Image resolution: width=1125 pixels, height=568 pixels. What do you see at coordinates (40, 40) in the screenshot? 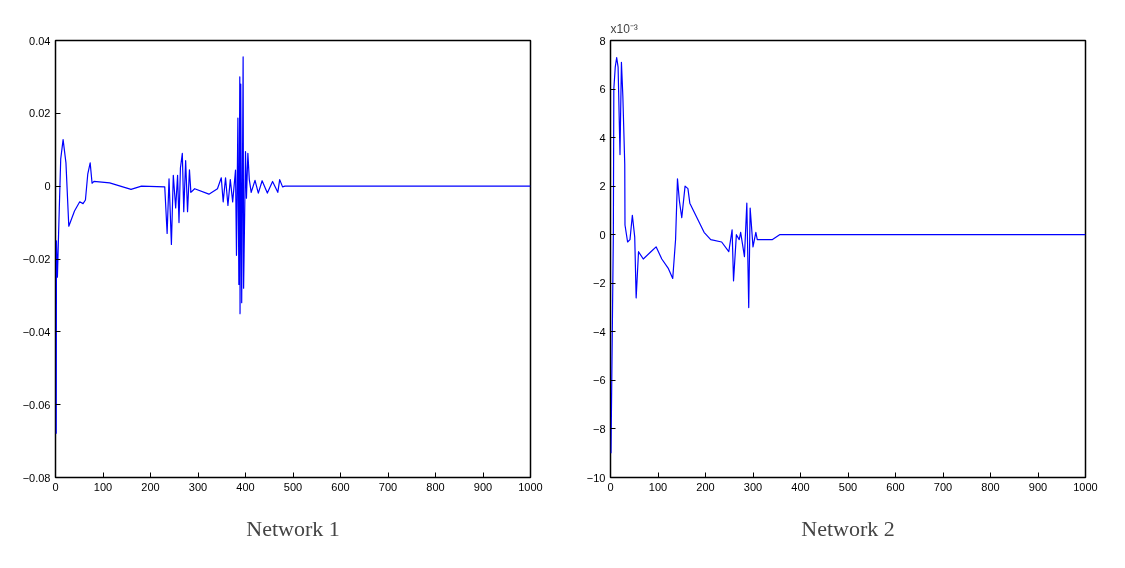
I see `y-tick-label: 0.04` at bounding box center [40, 40].